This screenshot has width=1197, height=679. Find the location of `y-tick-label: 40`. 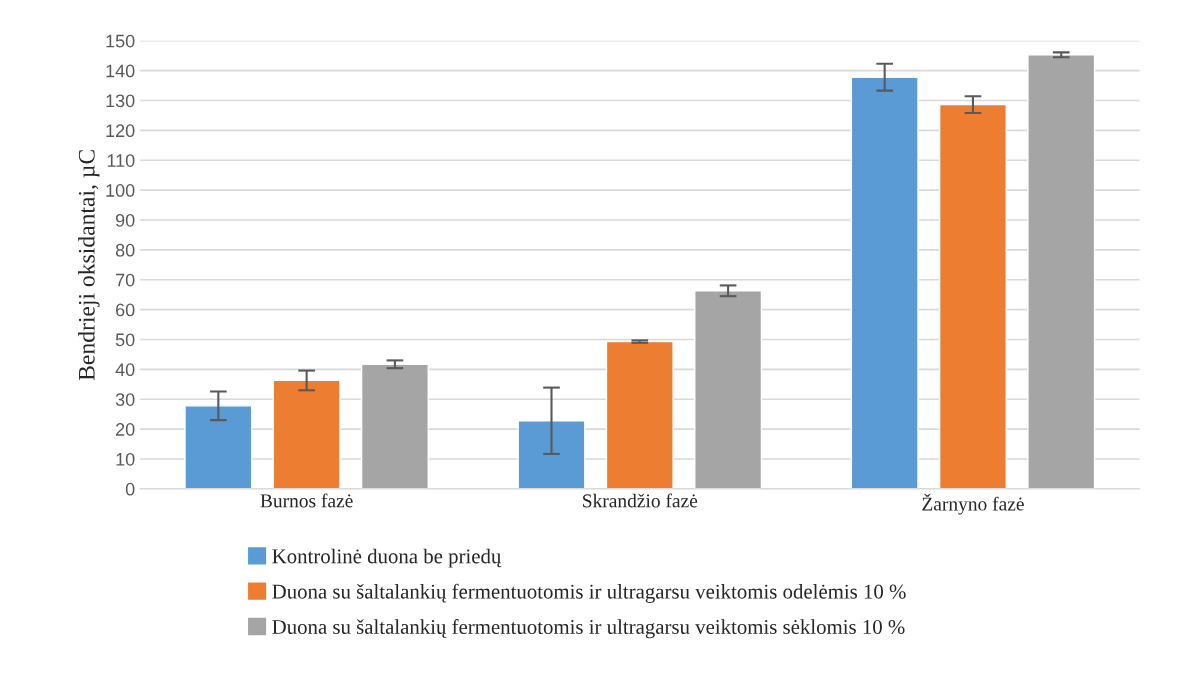

y-tick-label: 40 is located at coordinates (125, 370).